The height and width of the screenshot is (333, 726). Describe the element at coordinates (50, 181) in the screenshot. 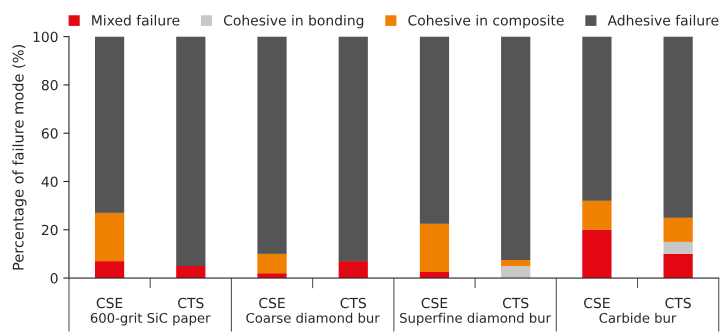

I see `y-tick-label: 40` at that location.